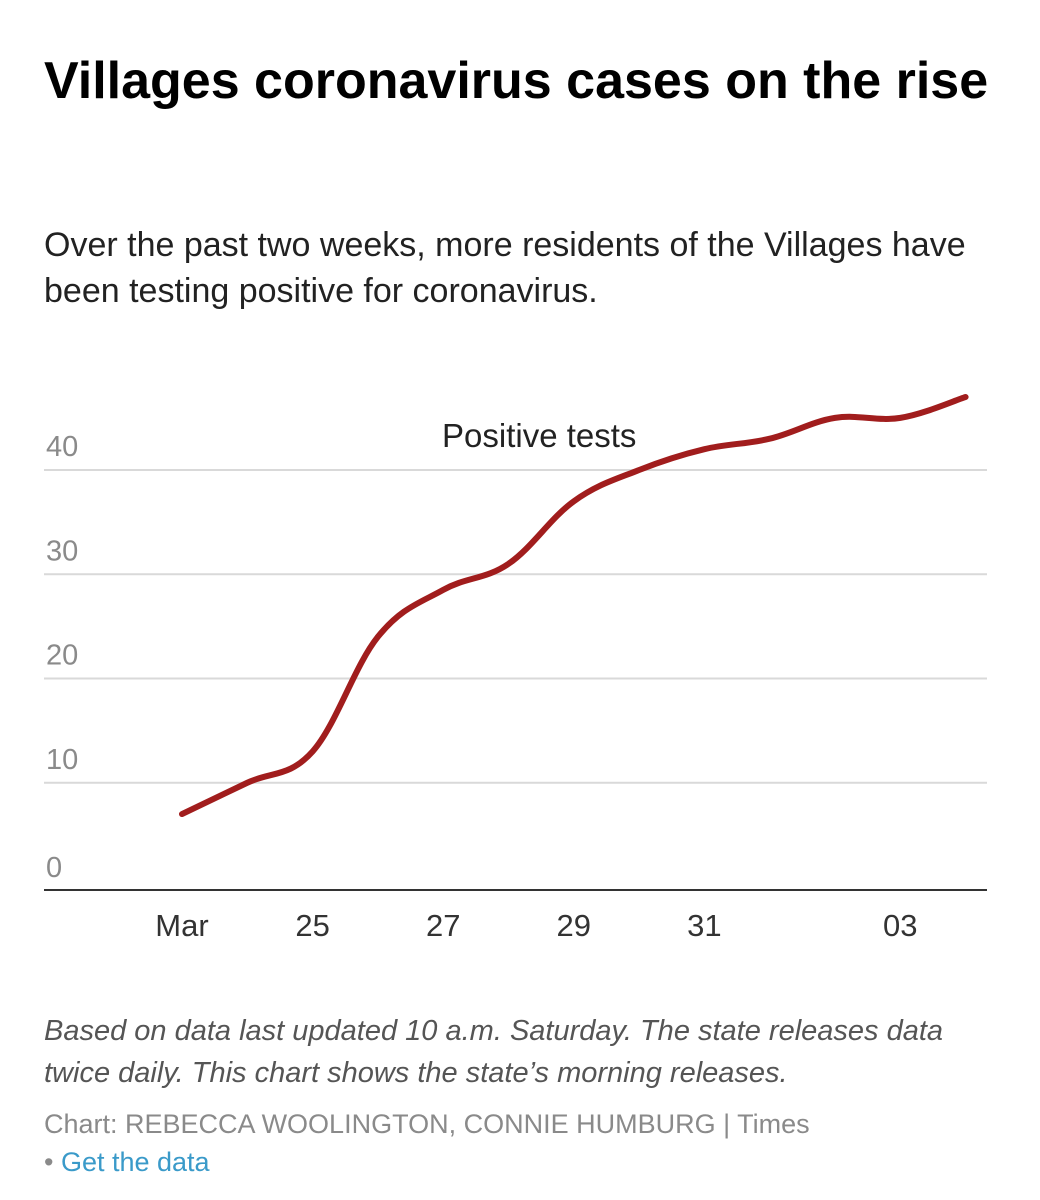 This screenshot has width=1040, height=1200. I want to click on x-tick-label: 29, so click(574, 925).